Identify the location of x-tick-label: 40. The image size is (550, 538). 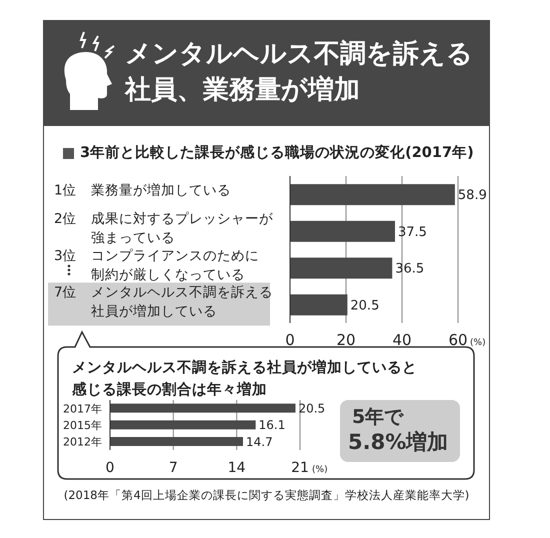
(402, 340).